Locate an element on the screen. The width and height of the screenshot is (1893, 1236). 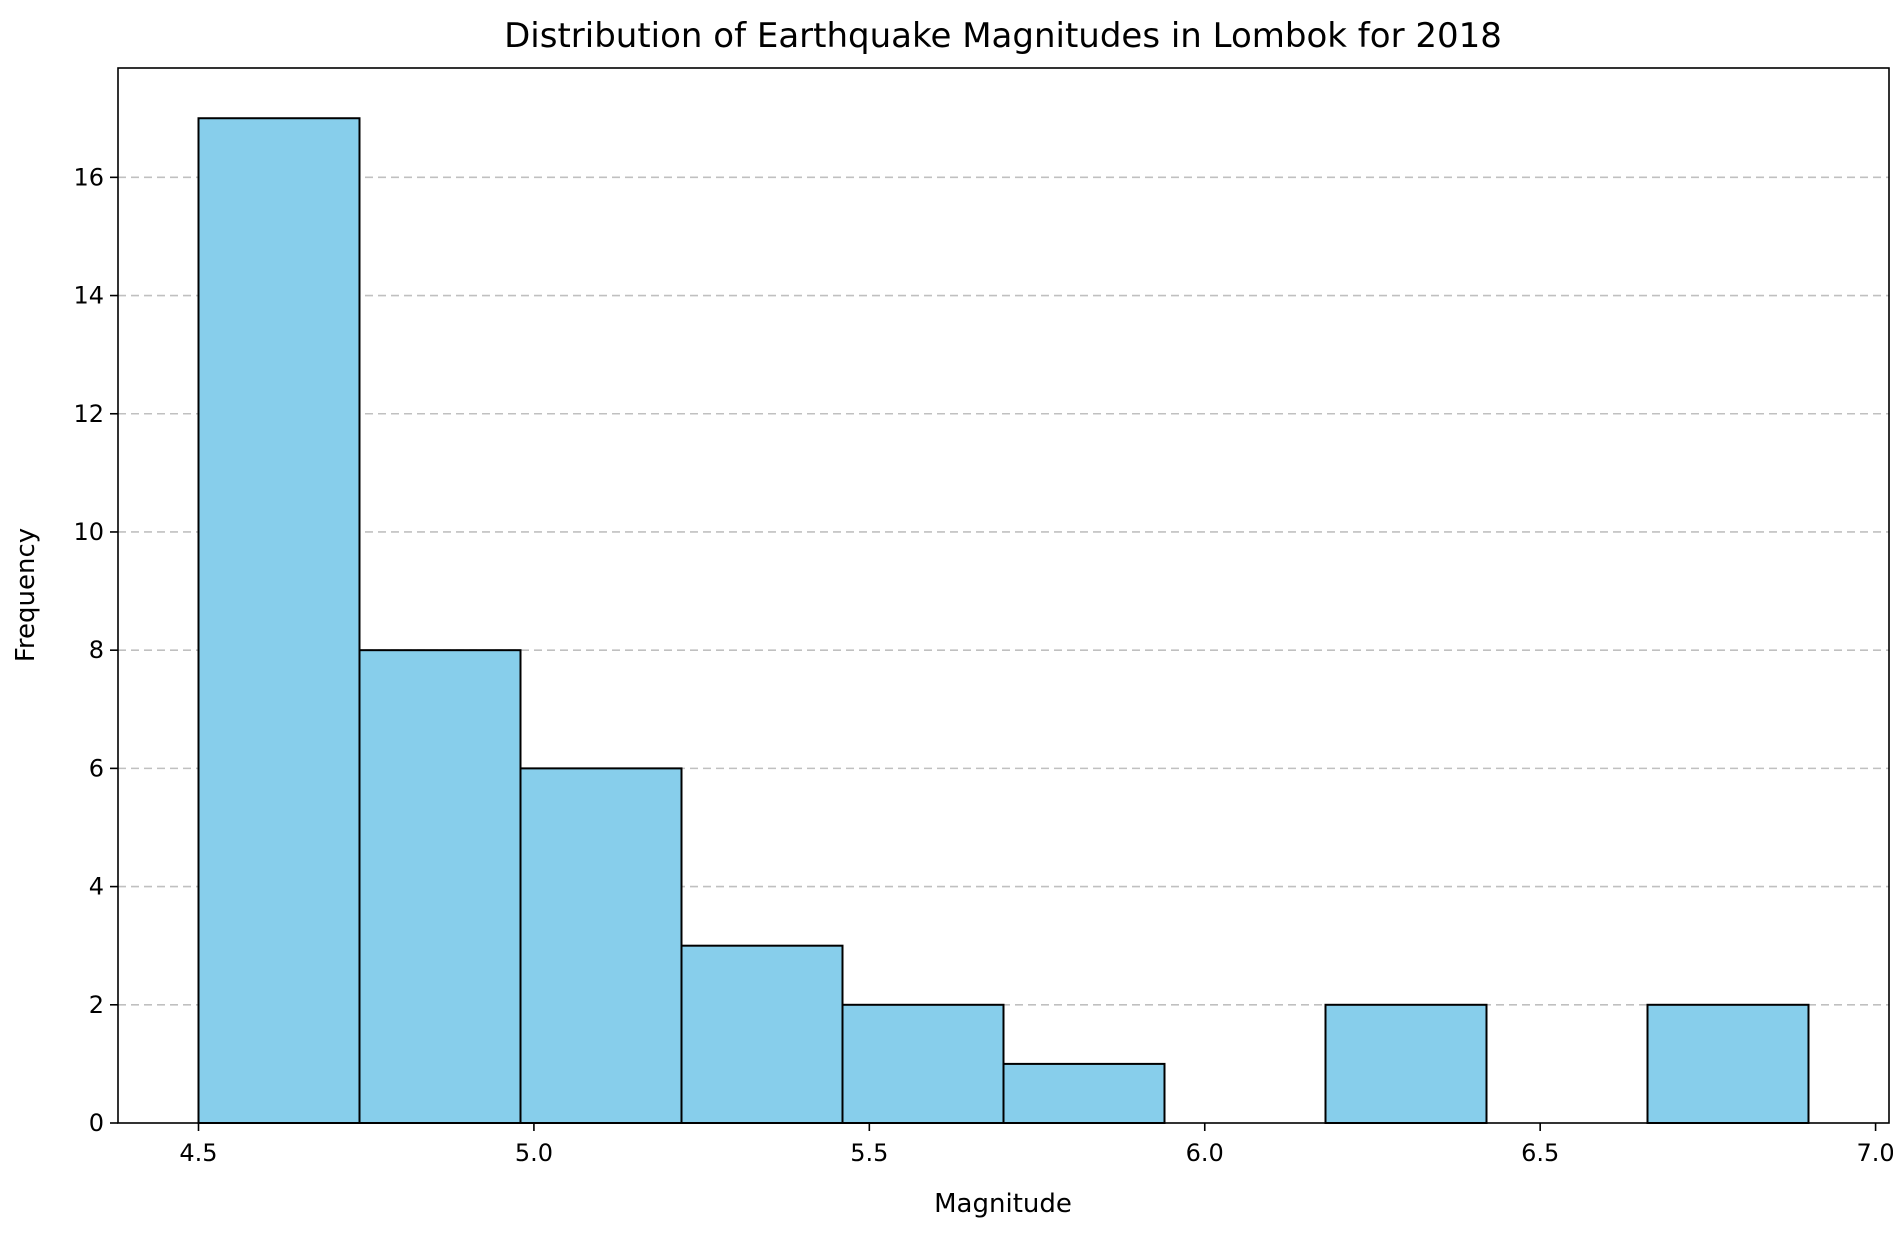
x-axis-label: Magnitude is located at coordinates (1003, 1204).